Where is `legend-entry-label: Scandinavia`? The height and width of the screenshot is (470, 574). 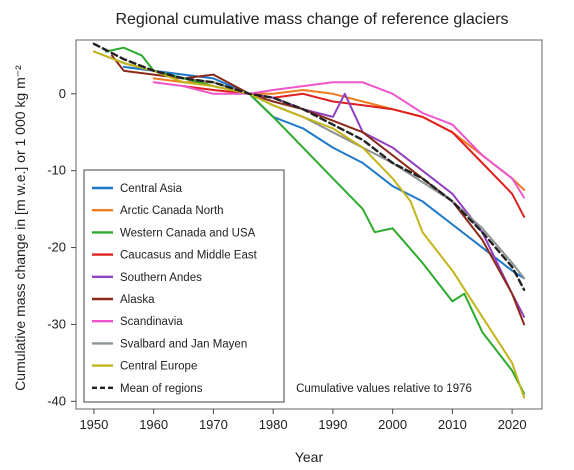
legend-entry-label: Scandinavia is located at coordinates (151, 322).